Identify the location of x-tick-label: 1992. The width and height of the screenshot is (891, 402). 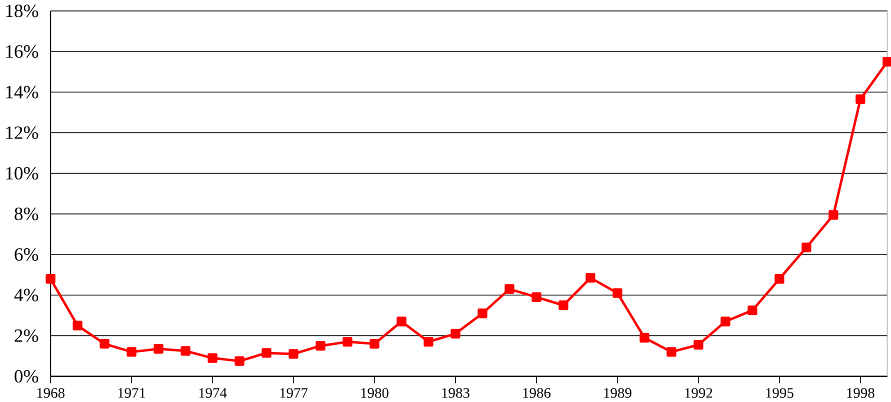
(698, 393).